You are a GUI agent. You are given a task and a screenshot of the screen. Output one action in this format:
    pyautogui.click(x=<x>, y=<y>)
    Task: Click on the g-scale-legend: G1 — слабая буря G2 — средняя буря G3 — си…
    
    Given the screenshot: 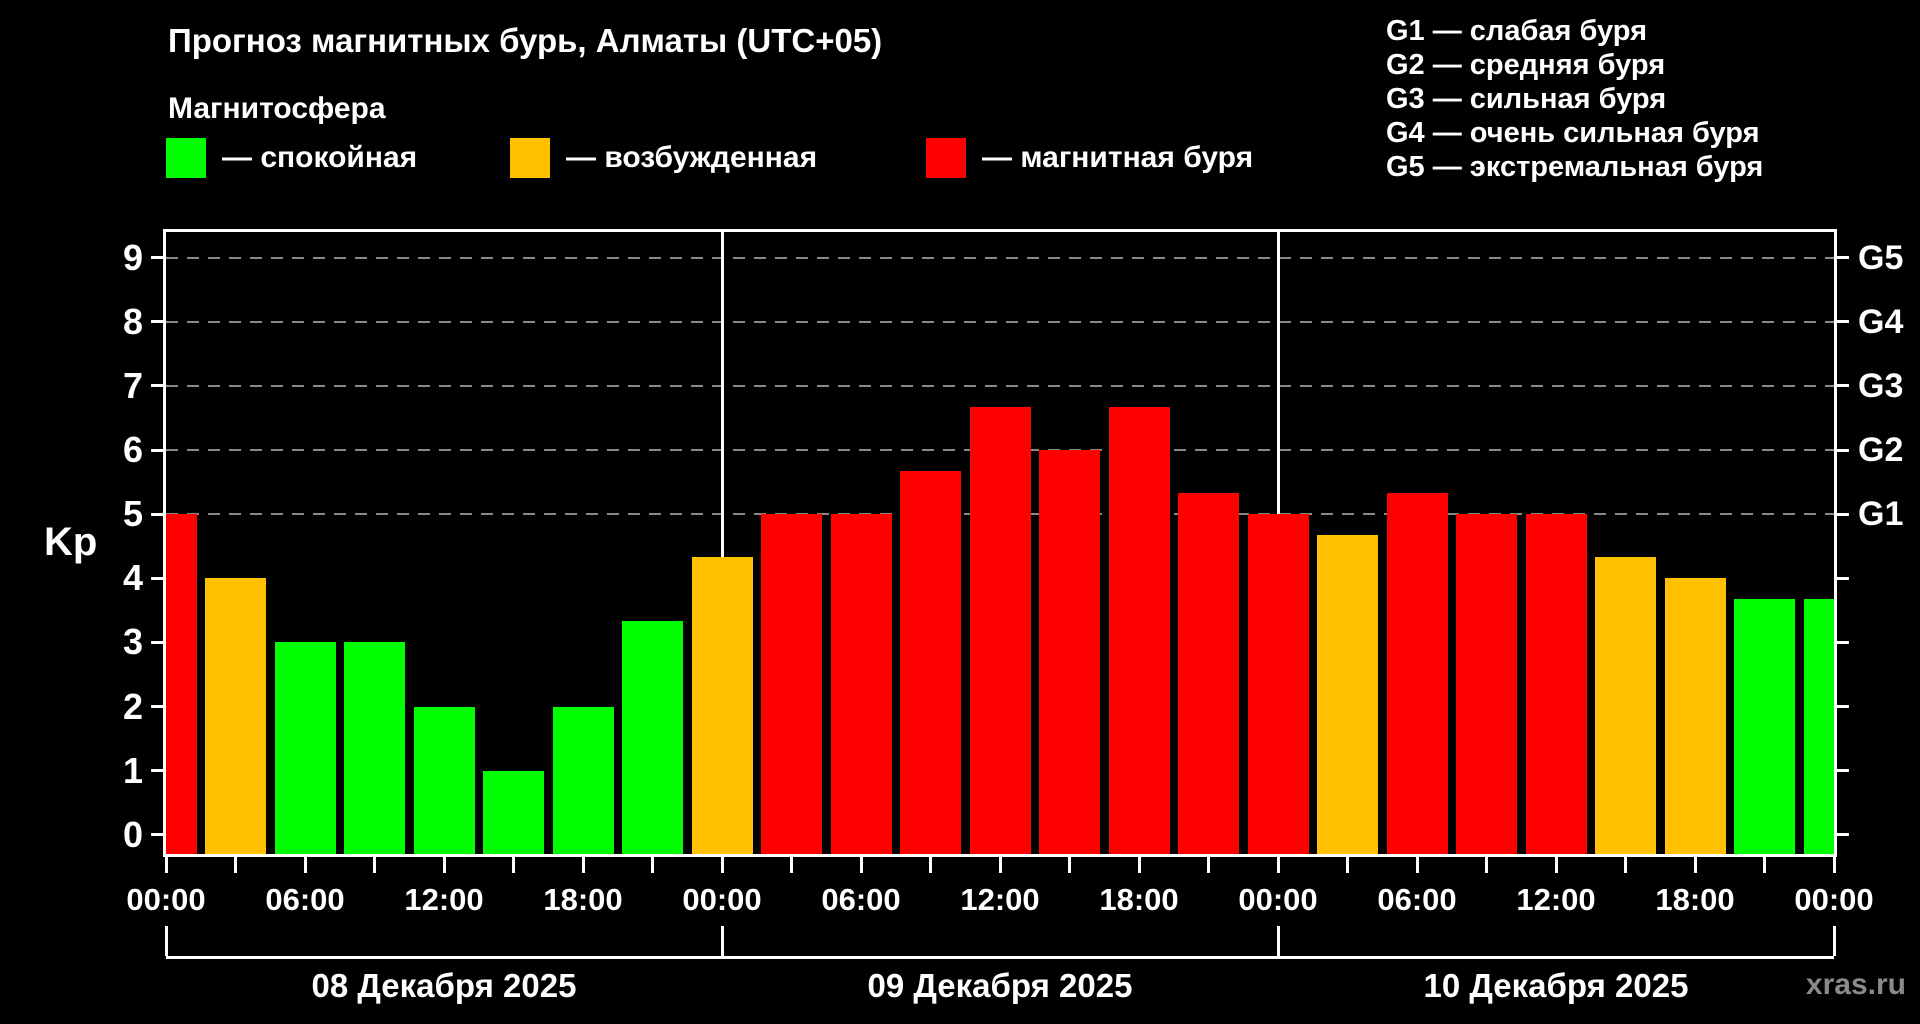 What is the action you would take?
    pyautogui.click(x=1574, y=99)
    